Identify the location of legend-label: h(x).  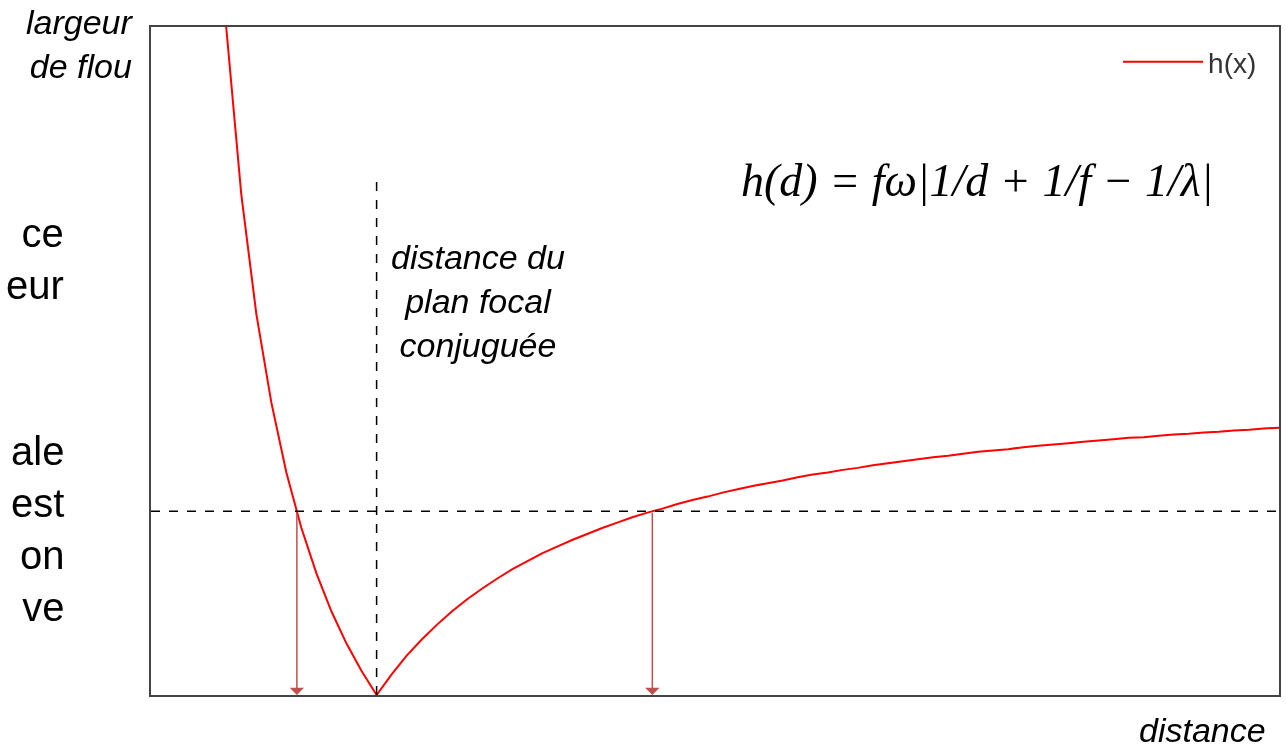
(1232, 63).